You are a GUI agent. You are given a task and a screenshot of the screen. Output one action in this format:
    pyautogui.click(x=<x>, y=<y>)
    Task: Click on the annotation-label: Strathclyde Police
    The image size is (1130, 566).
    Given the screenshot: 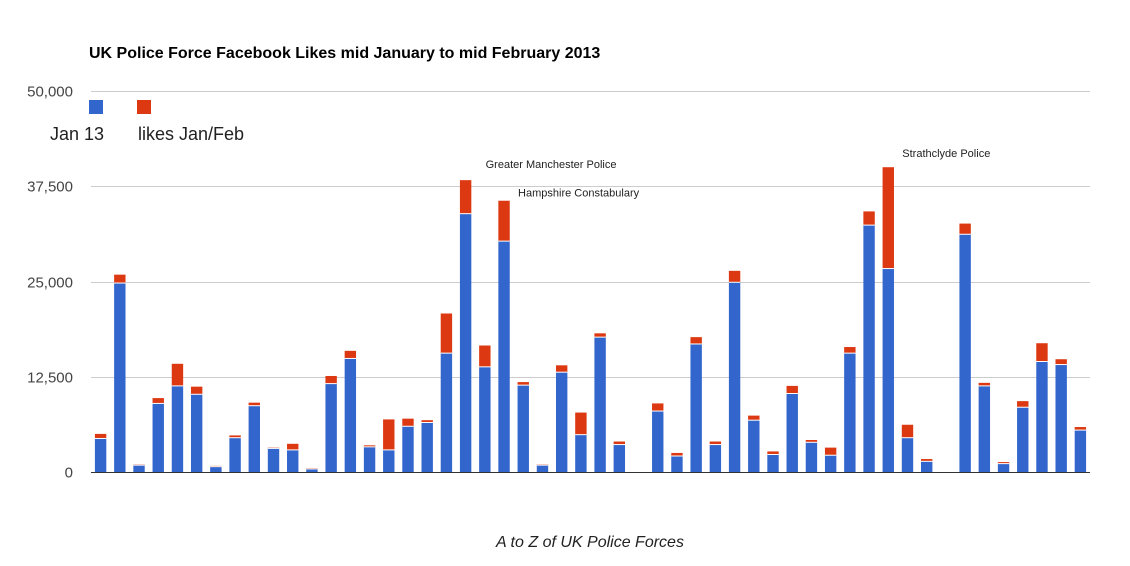 What is the action you would take?
    pyautogui.click(x=946, y=154)
    